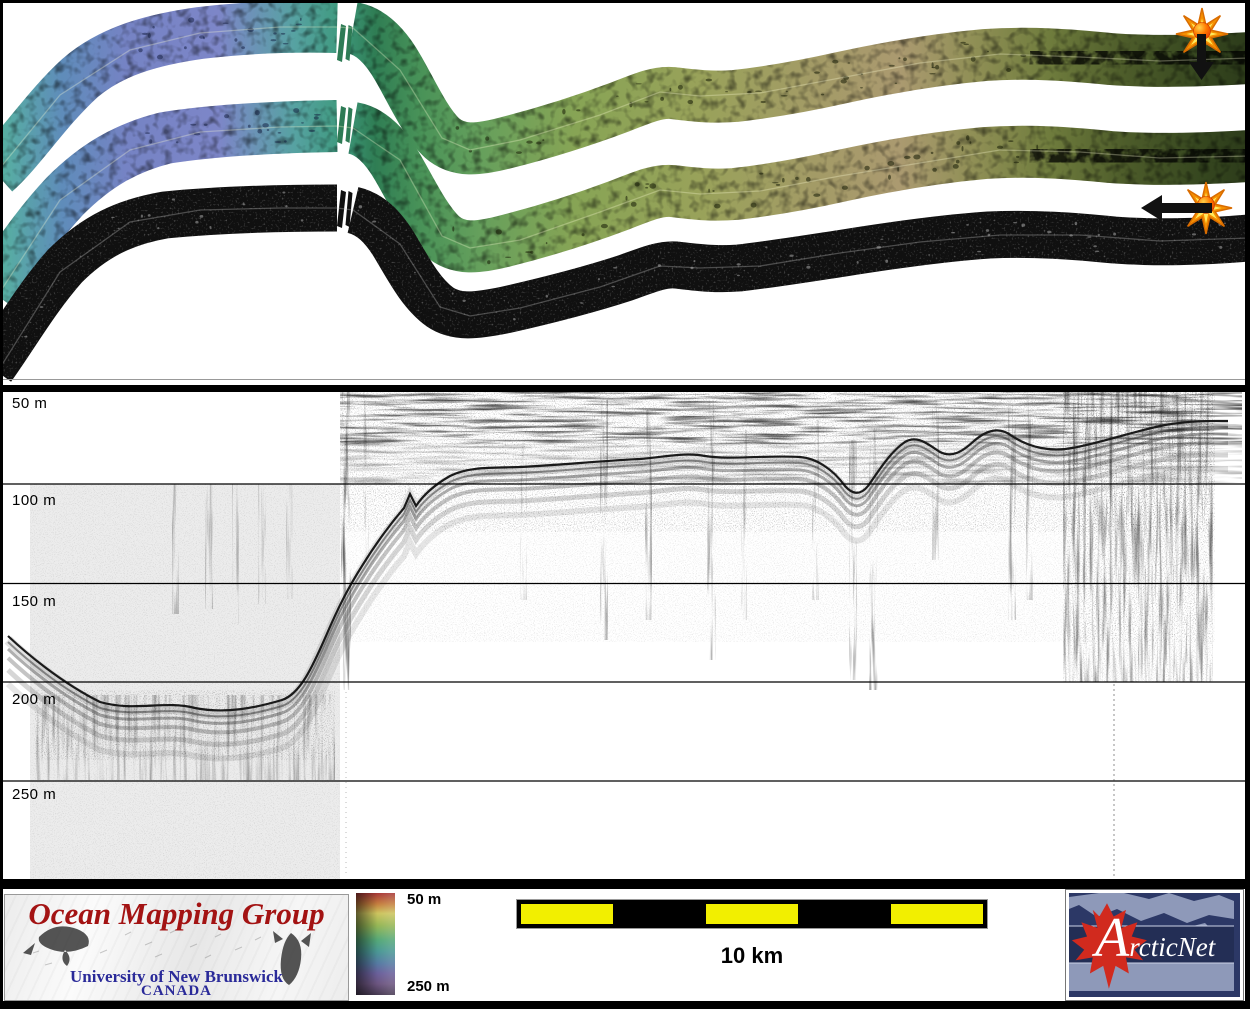 This screenshot has width=1250, height=1009. Describe the element at coordinates (56, 946) in the screenshot. I see `fish-silhouette-left` at that location.